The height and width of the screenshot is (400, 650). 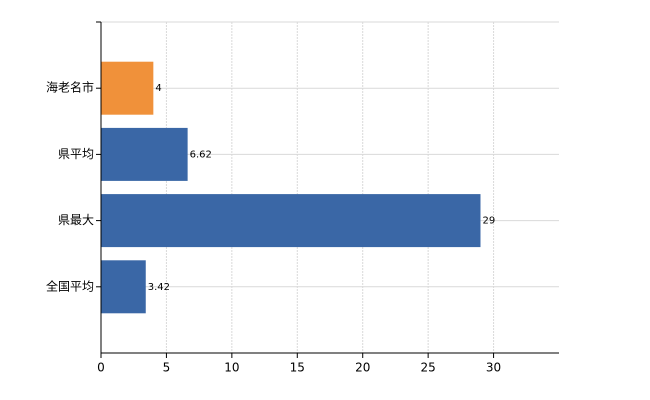 What do you see at coordinates (428, 368) in the screenshot?
I see `x-tick-label: 25` at bounding box center [428, 368].